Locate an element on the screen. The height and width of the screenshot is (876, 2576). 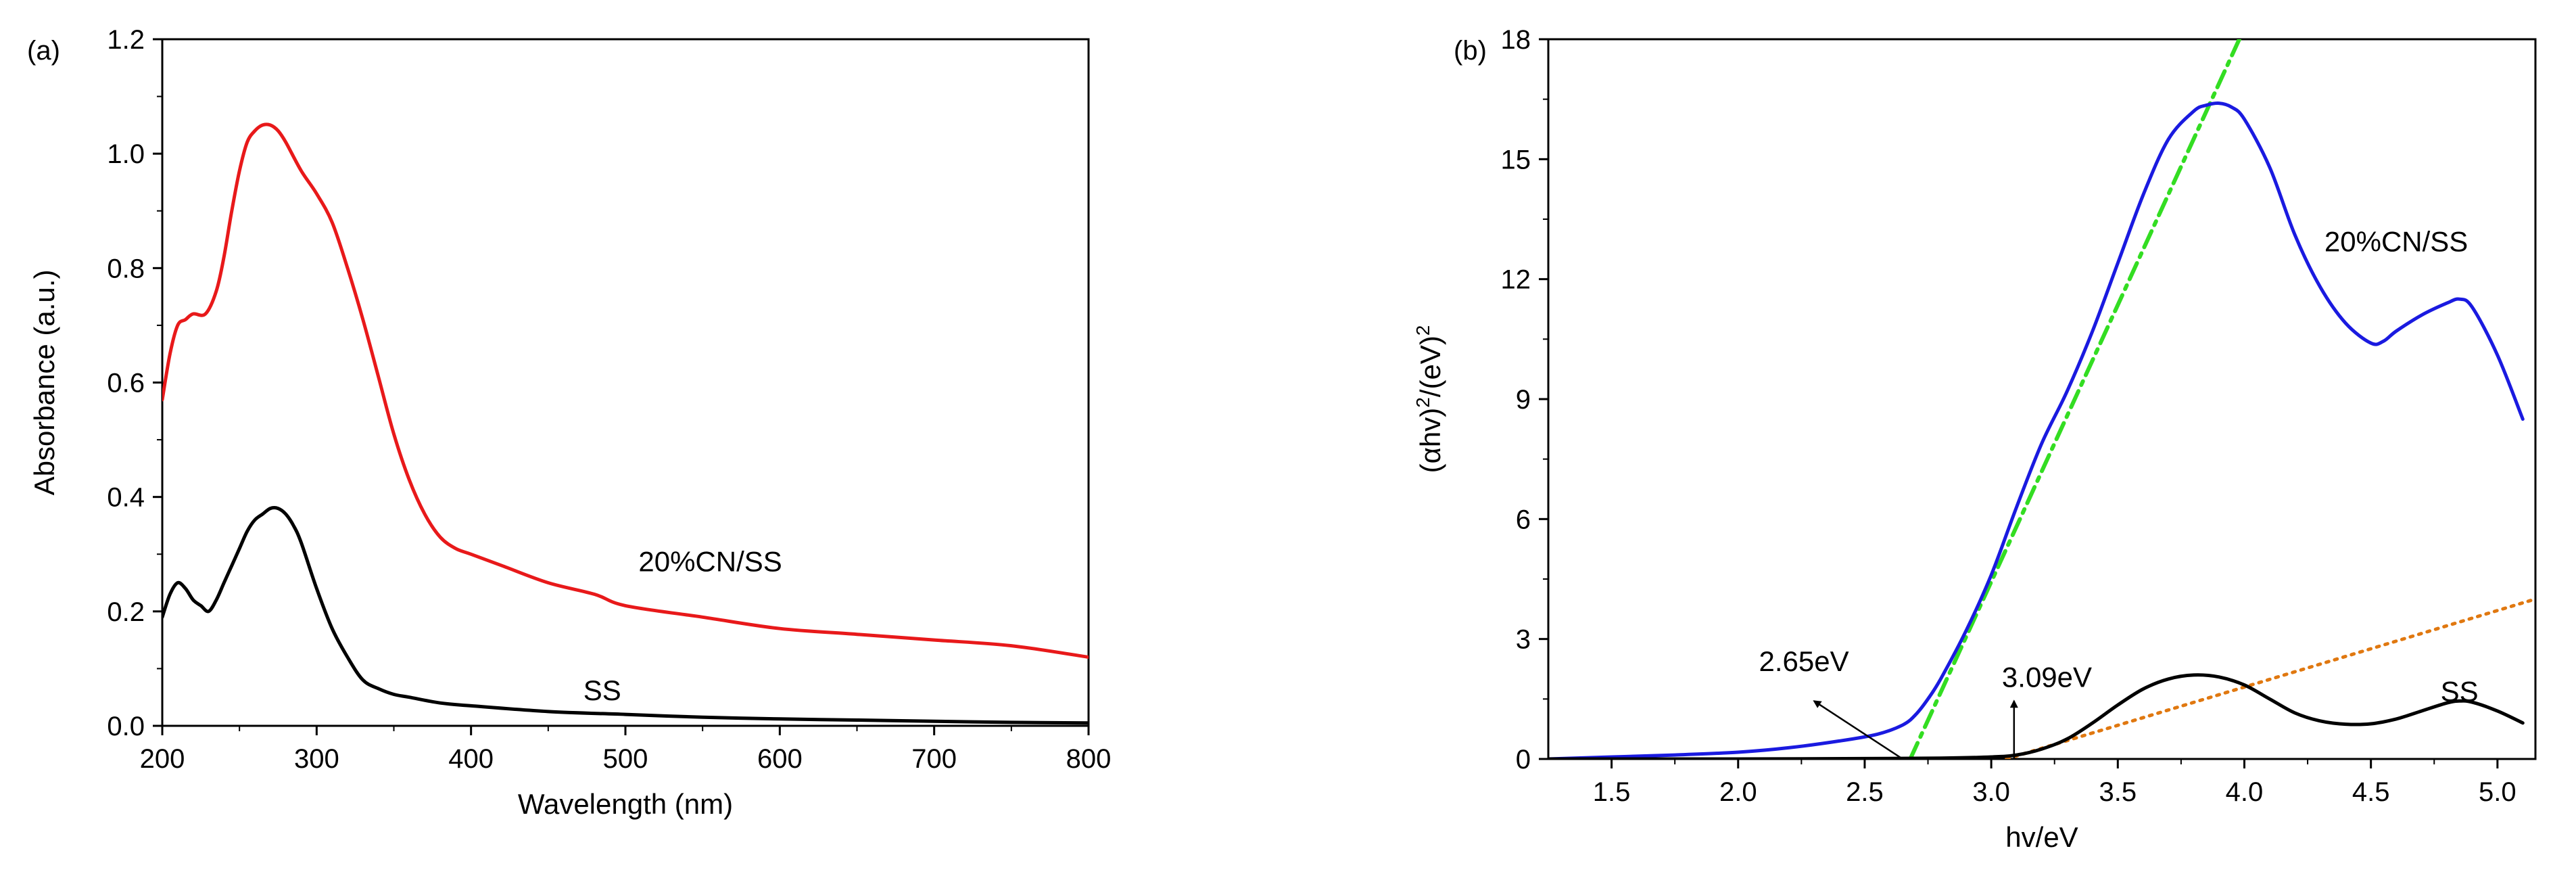
y-tick-label: 9 is located at coordinates (1523, 400).